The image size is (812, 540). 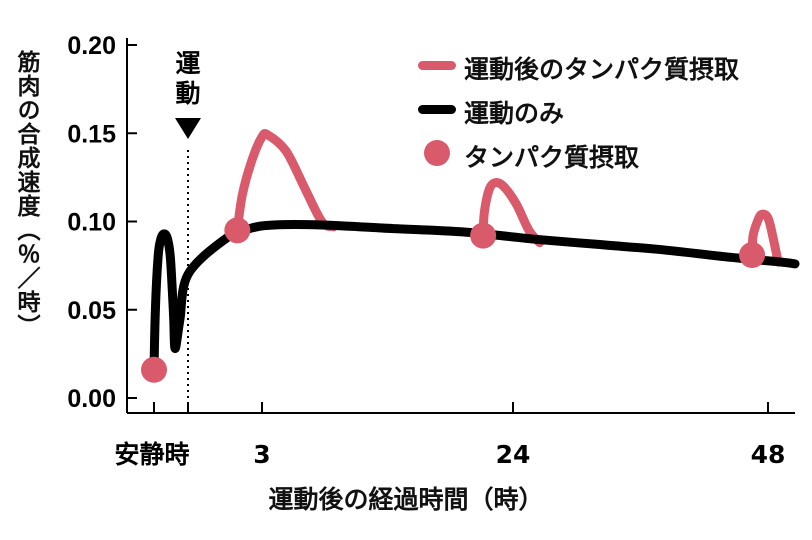 I want to click on y-tick-label: 0.05, so click(x=91, y=311).